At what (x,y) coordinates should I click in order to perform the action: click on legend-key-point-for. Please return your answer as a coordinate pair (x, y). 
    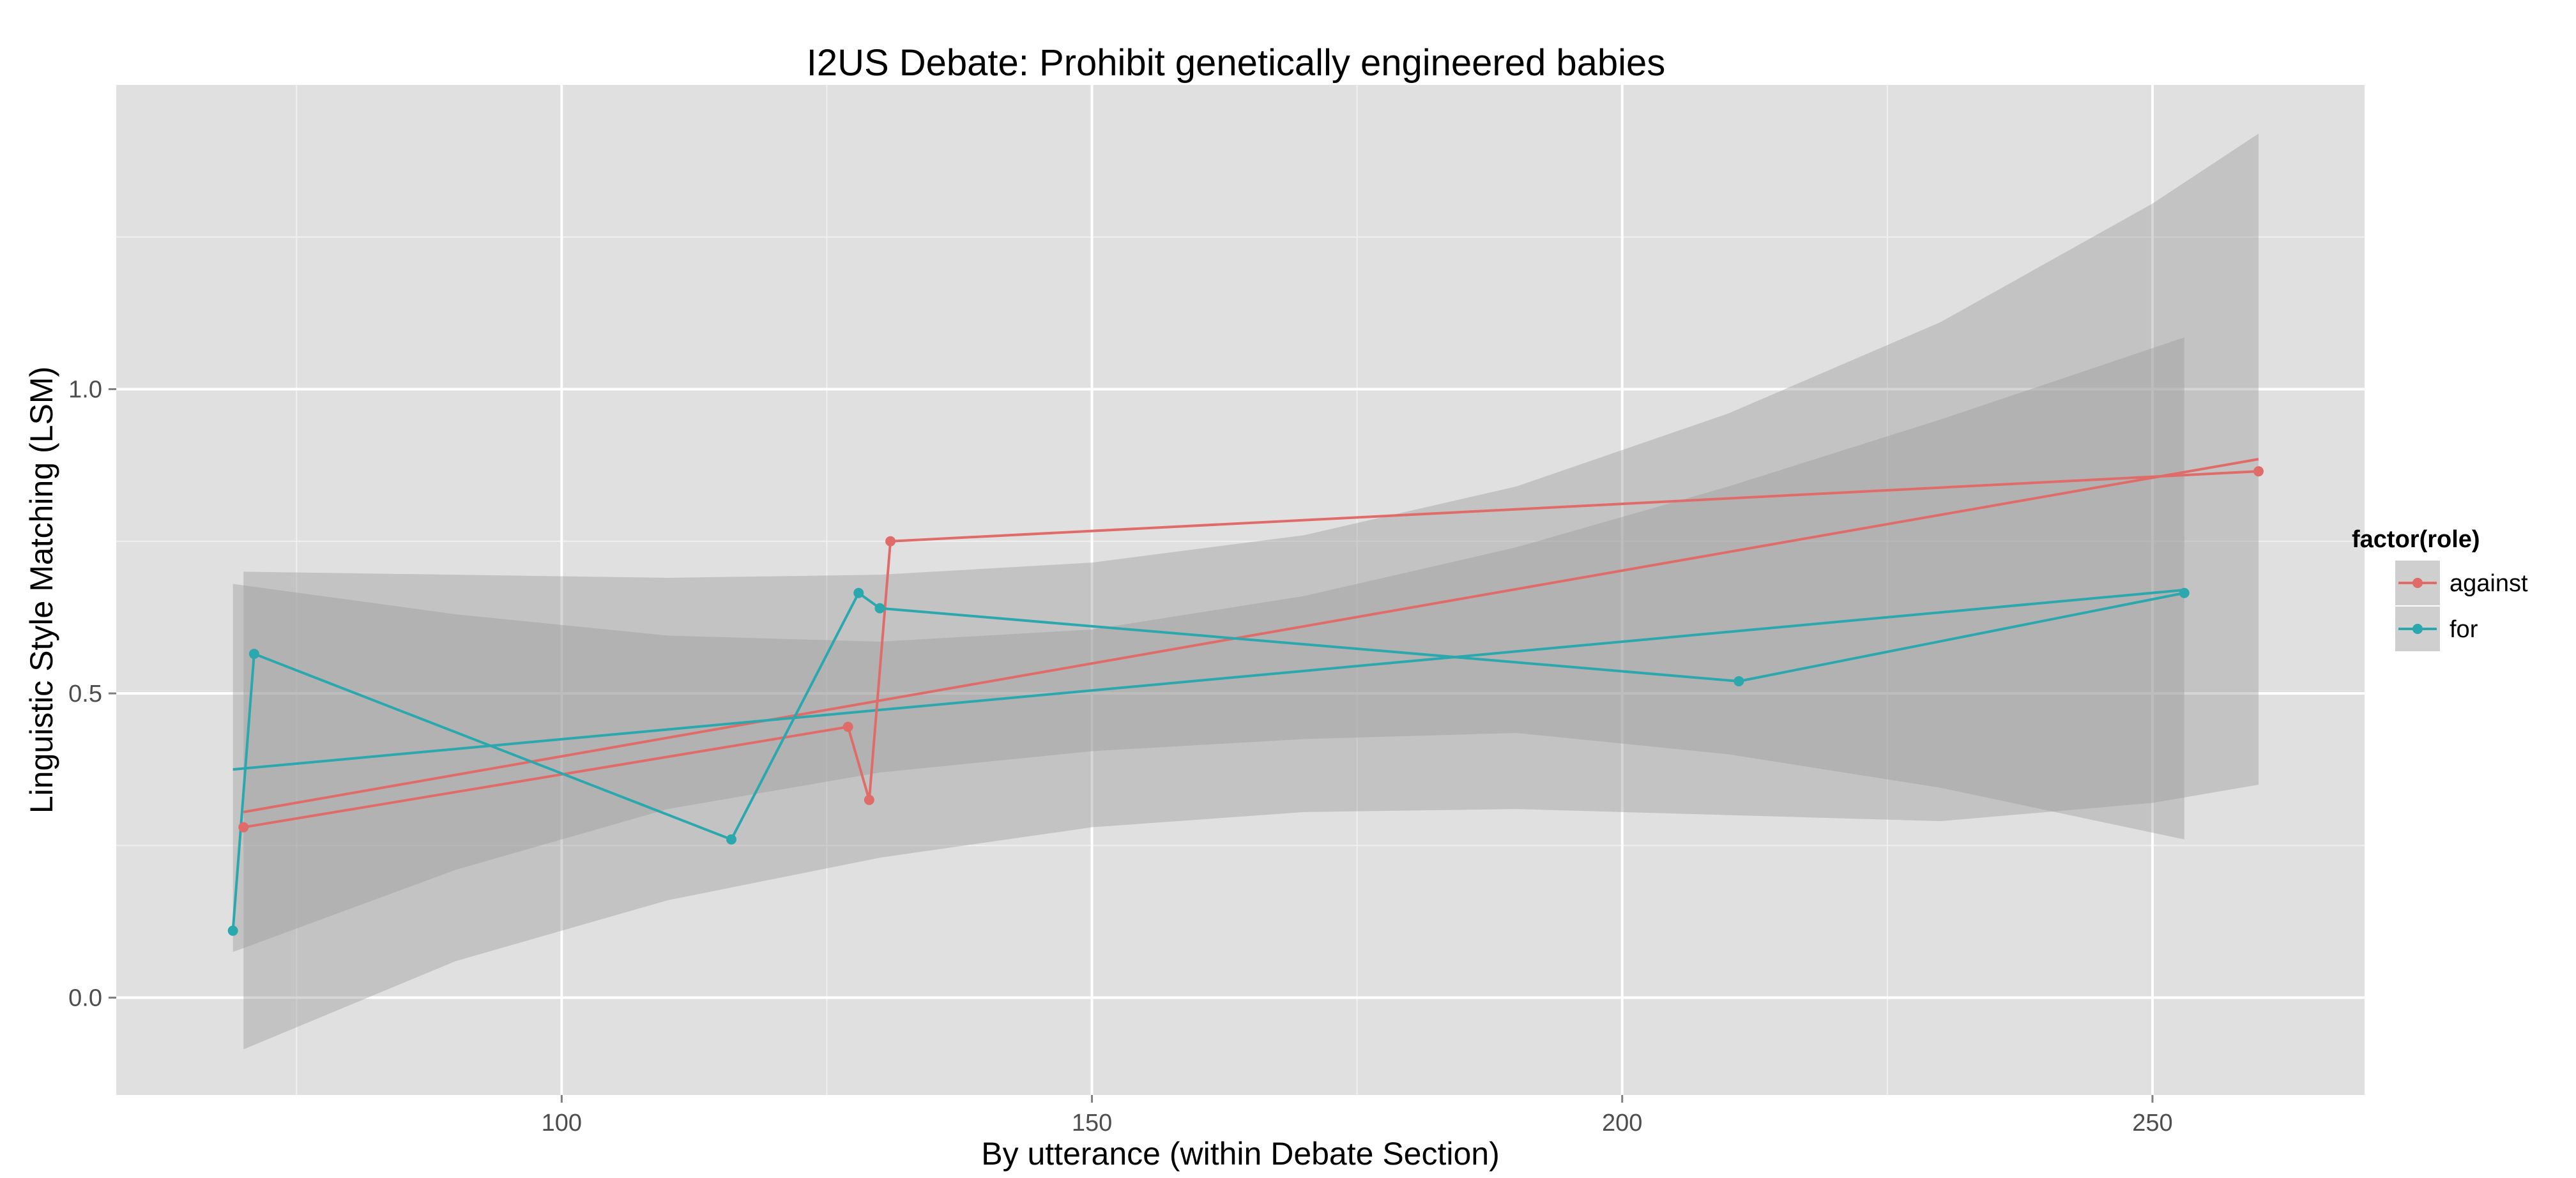
    Looking at the image, I should click on (2417, 629).